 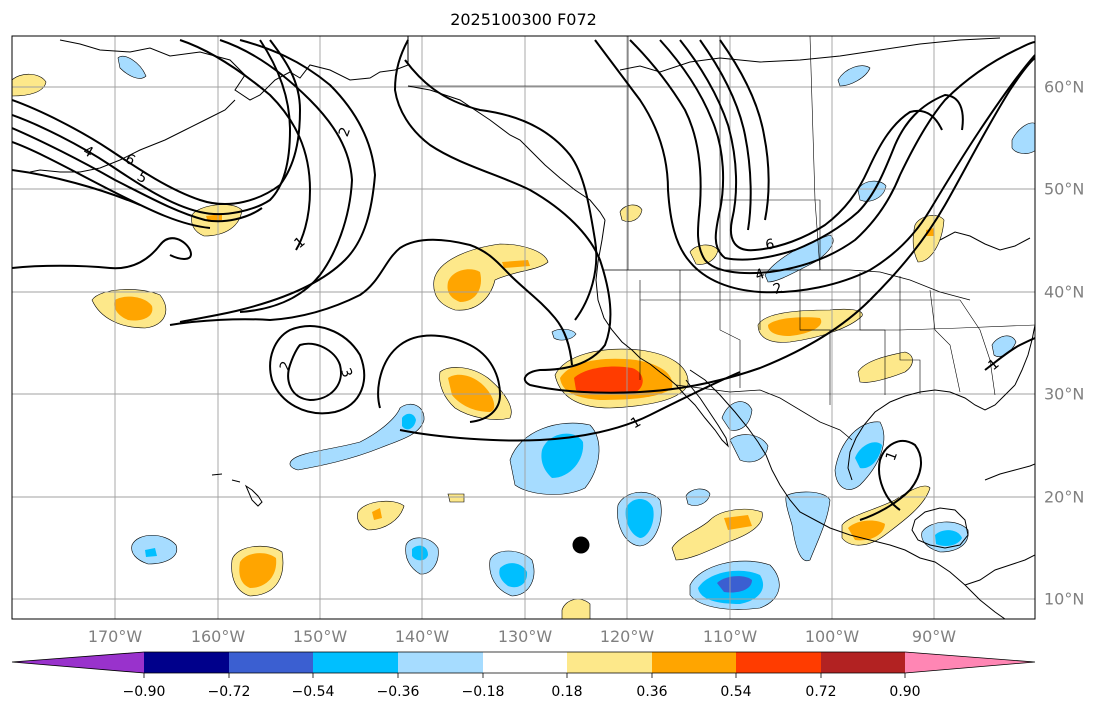 What do you see at coordinates (1064, 292) in the screenshot?
I see `lat-label: 40°N` at bounding box center [1064, 292].